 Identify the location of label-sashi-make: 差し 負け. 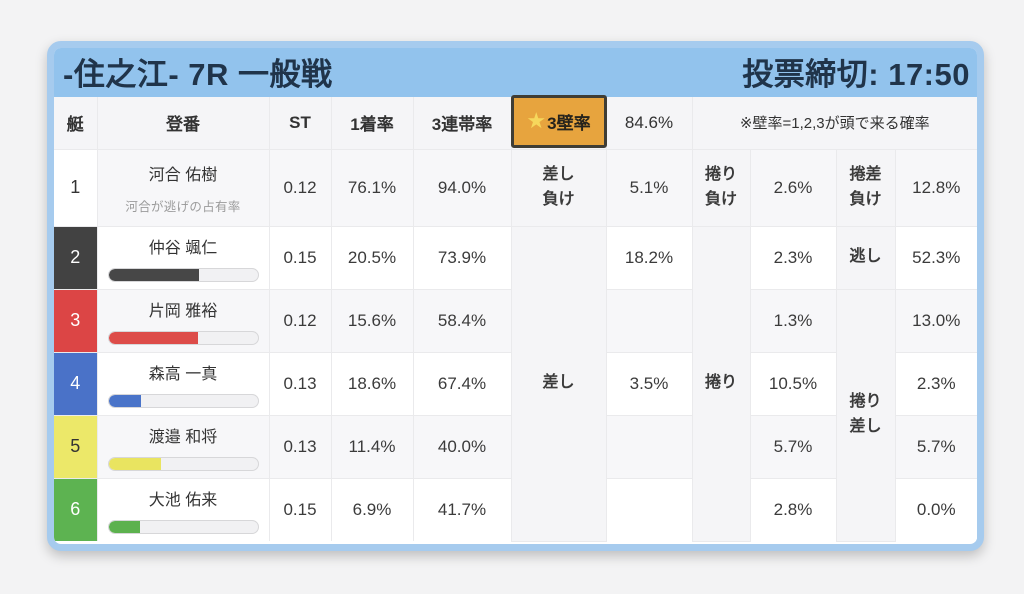
(559, 188).